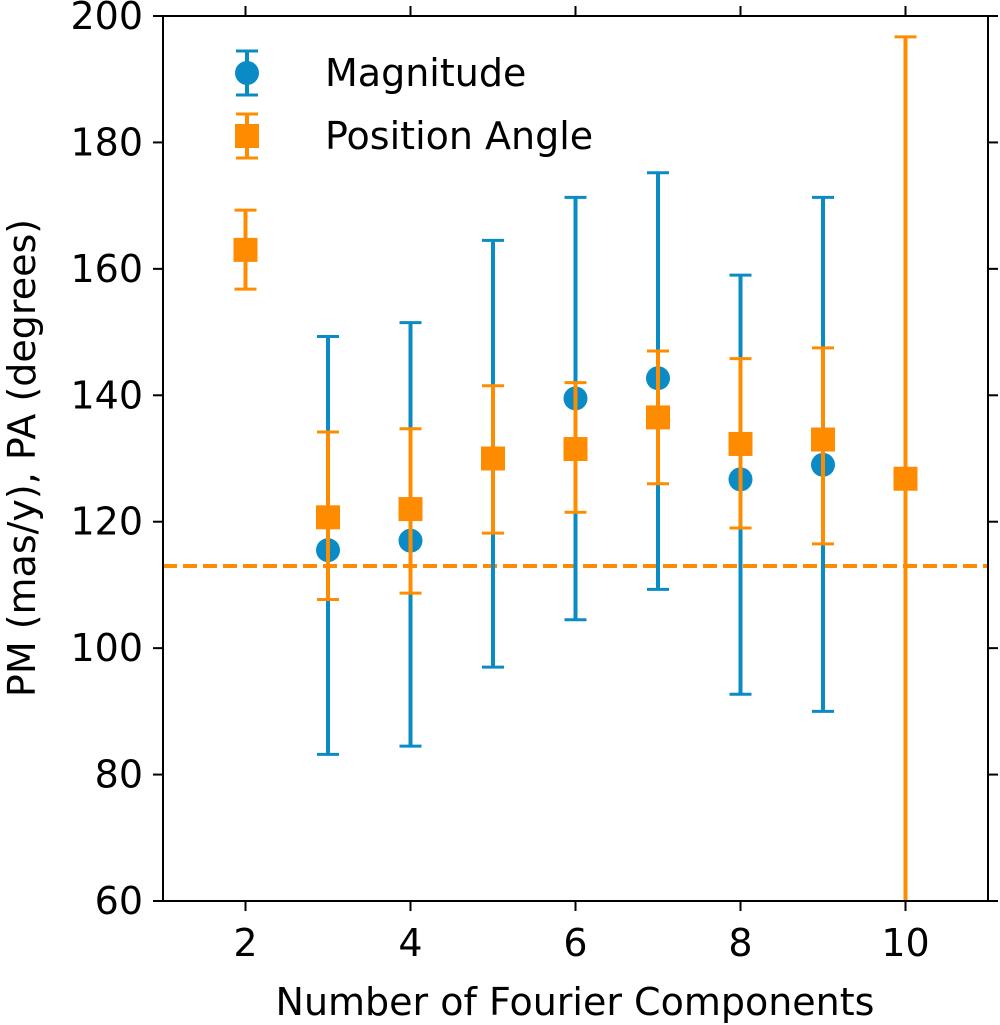  What do you see at coordinates (106, 269) in the screenshot?
I see `y-tick-label: 160` at bounding box center [106, 269].